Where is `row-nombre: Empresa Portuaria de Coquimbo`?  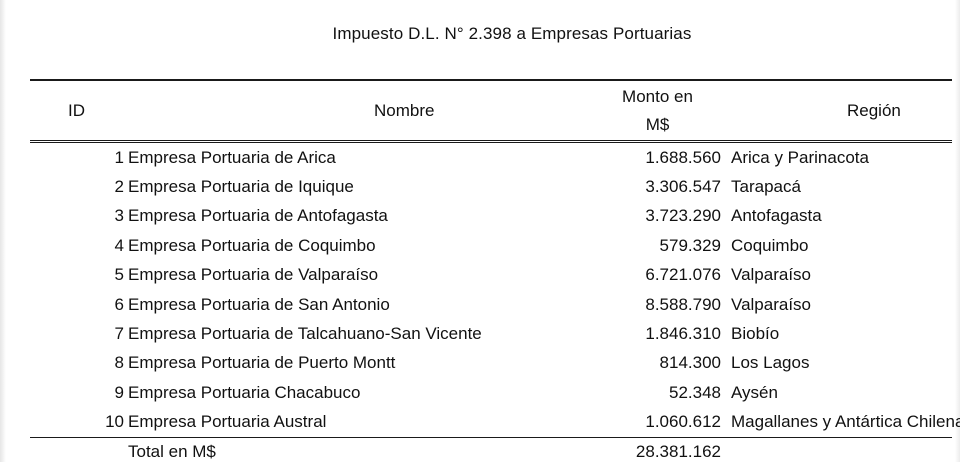
row-nombre: Empresa Portuaria de Coquimbo is located at coordinates (252, 245).